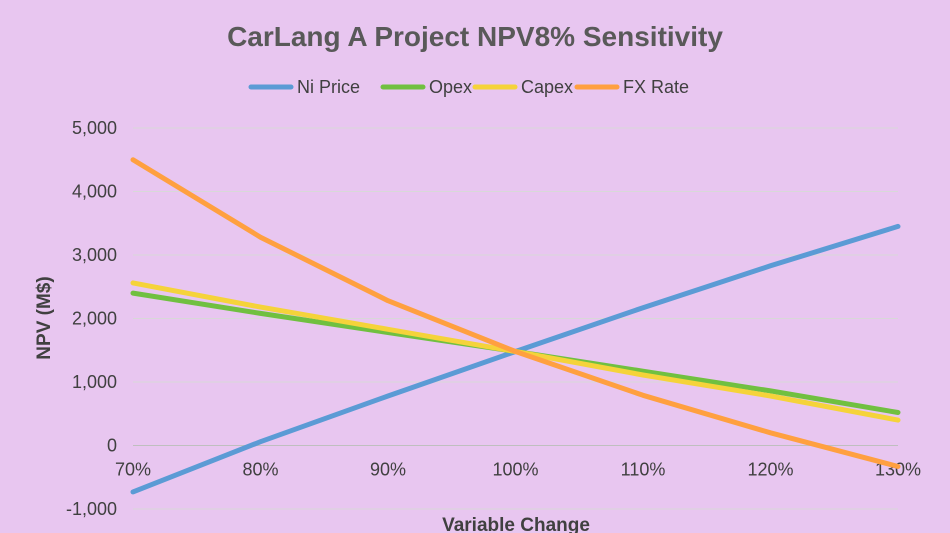 The width and height of the screenshot is (950, 533). I want to click on y-tick-label: 1,000, so click(94, 382).